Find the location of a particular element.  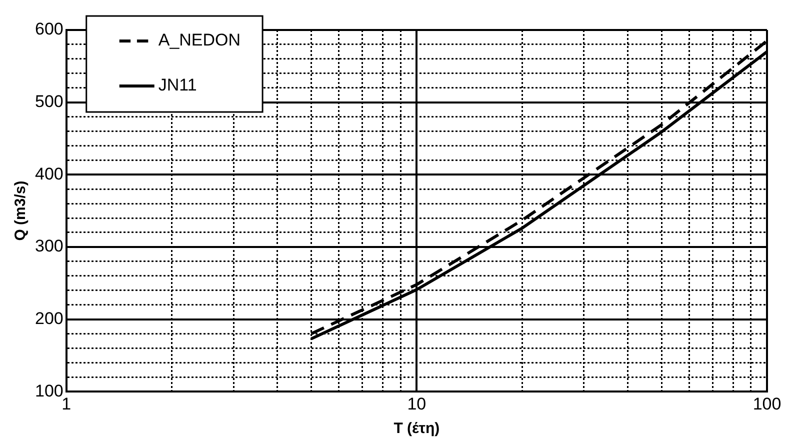

y-tick-label: 200 is located at coordinates (49, 318).